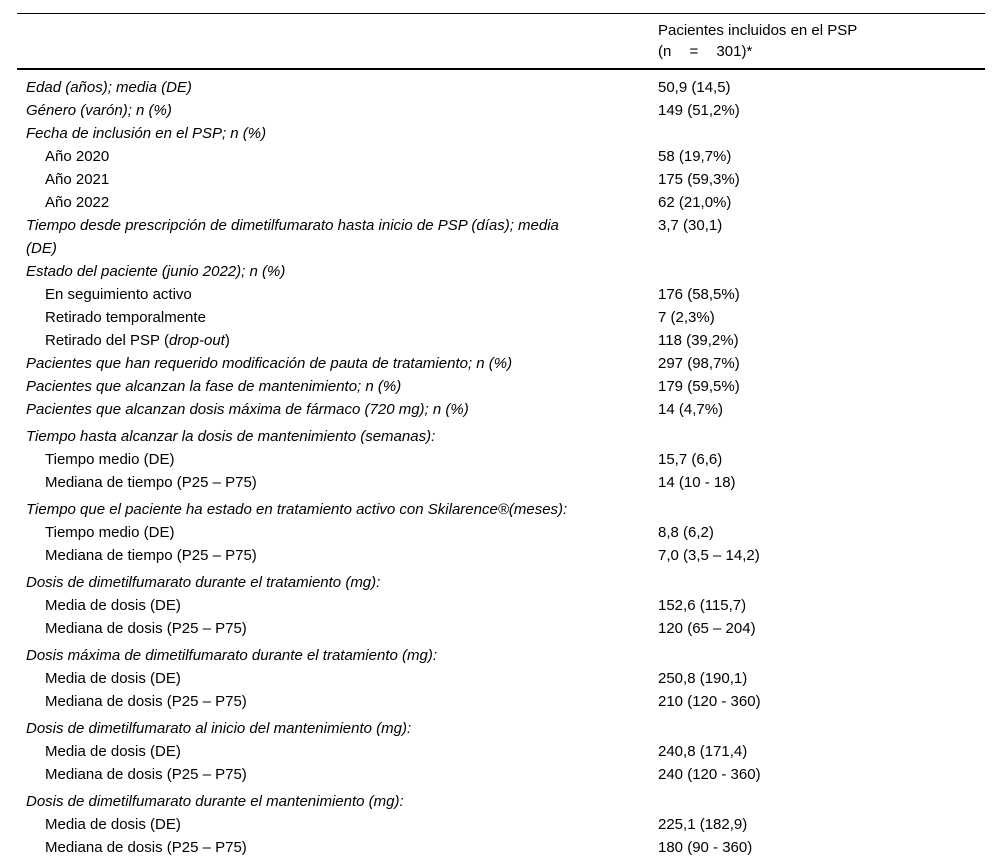  What do you see at coordinates (501, 87) in the screenshot?
I see `table-row: Edad (años); media (DE) 50,9 (14,5)` at bounding box center [501, 87].